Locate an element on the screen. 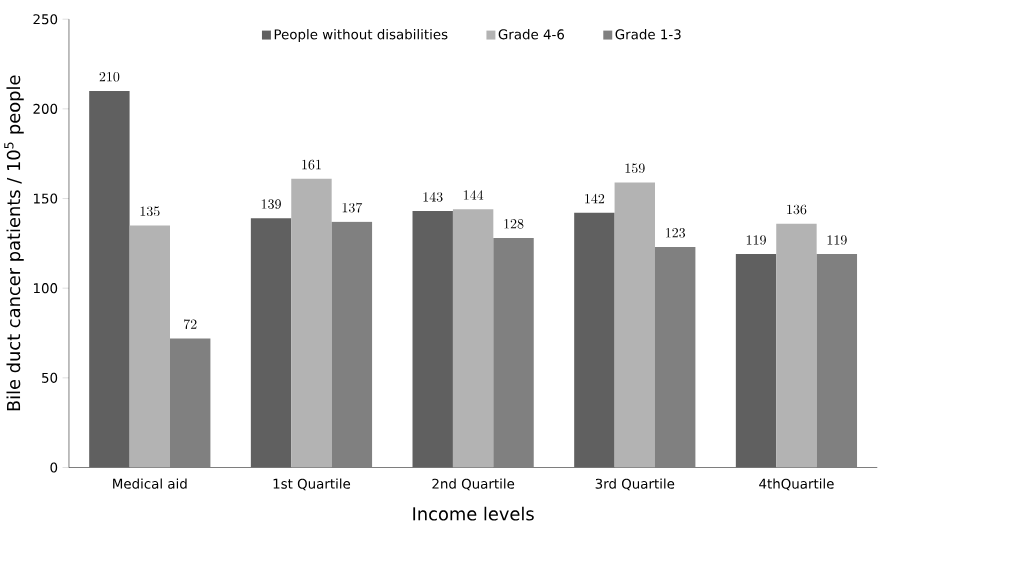  x-tick-label: Medical aid is located at coordinates (150, 483).